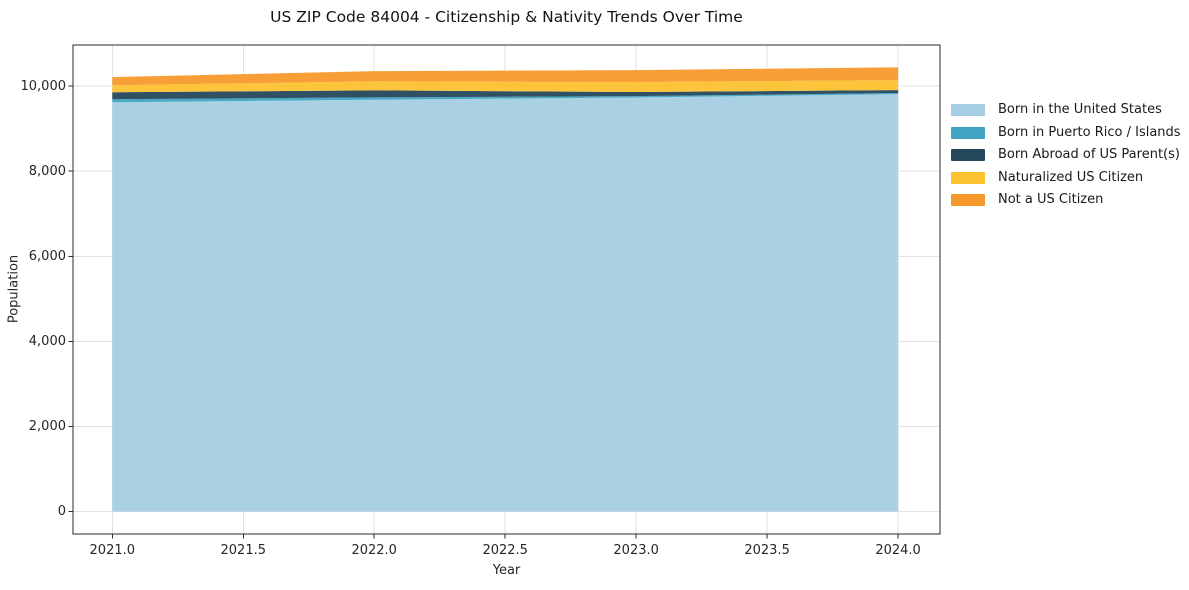  I want to click on legend-label: Born Abroad of US Parent(s), so click(1089, 154).